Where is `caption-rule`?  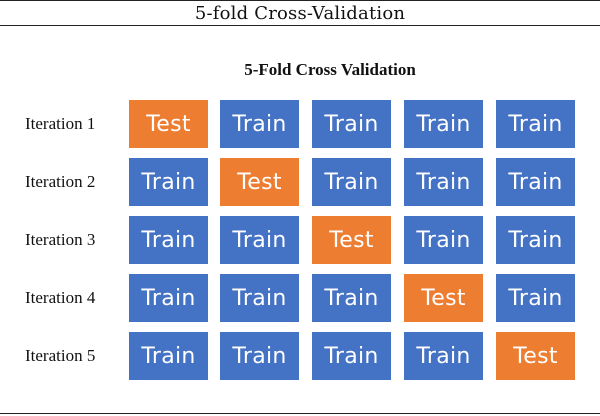
caption-rule is located at coordinates (300, 25).